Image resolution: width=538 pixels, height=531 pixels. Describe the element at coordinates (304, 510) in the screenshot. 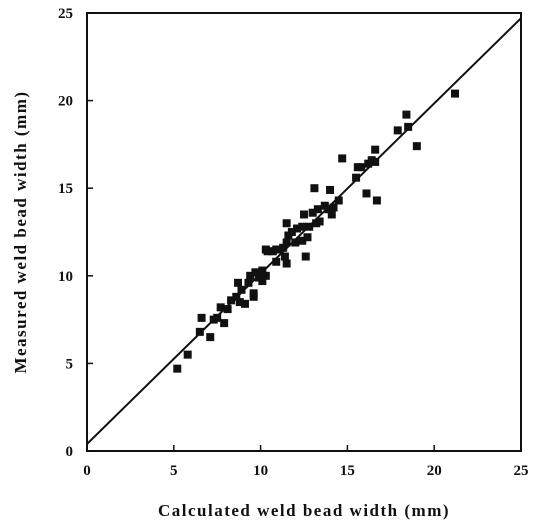

I see `x-axis-label: Calculated weld bead width (mm)` at that location.